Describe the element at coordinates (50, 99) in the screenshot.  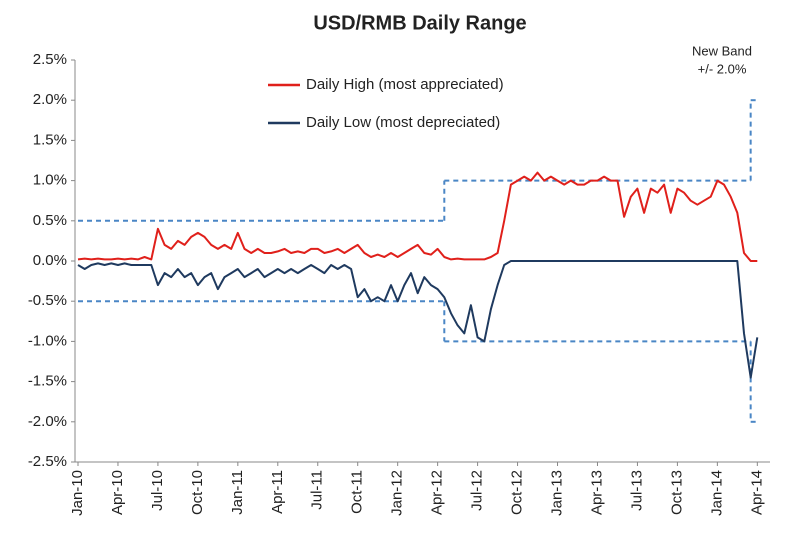
I see `y-tick-label: 2.0%` at that location.